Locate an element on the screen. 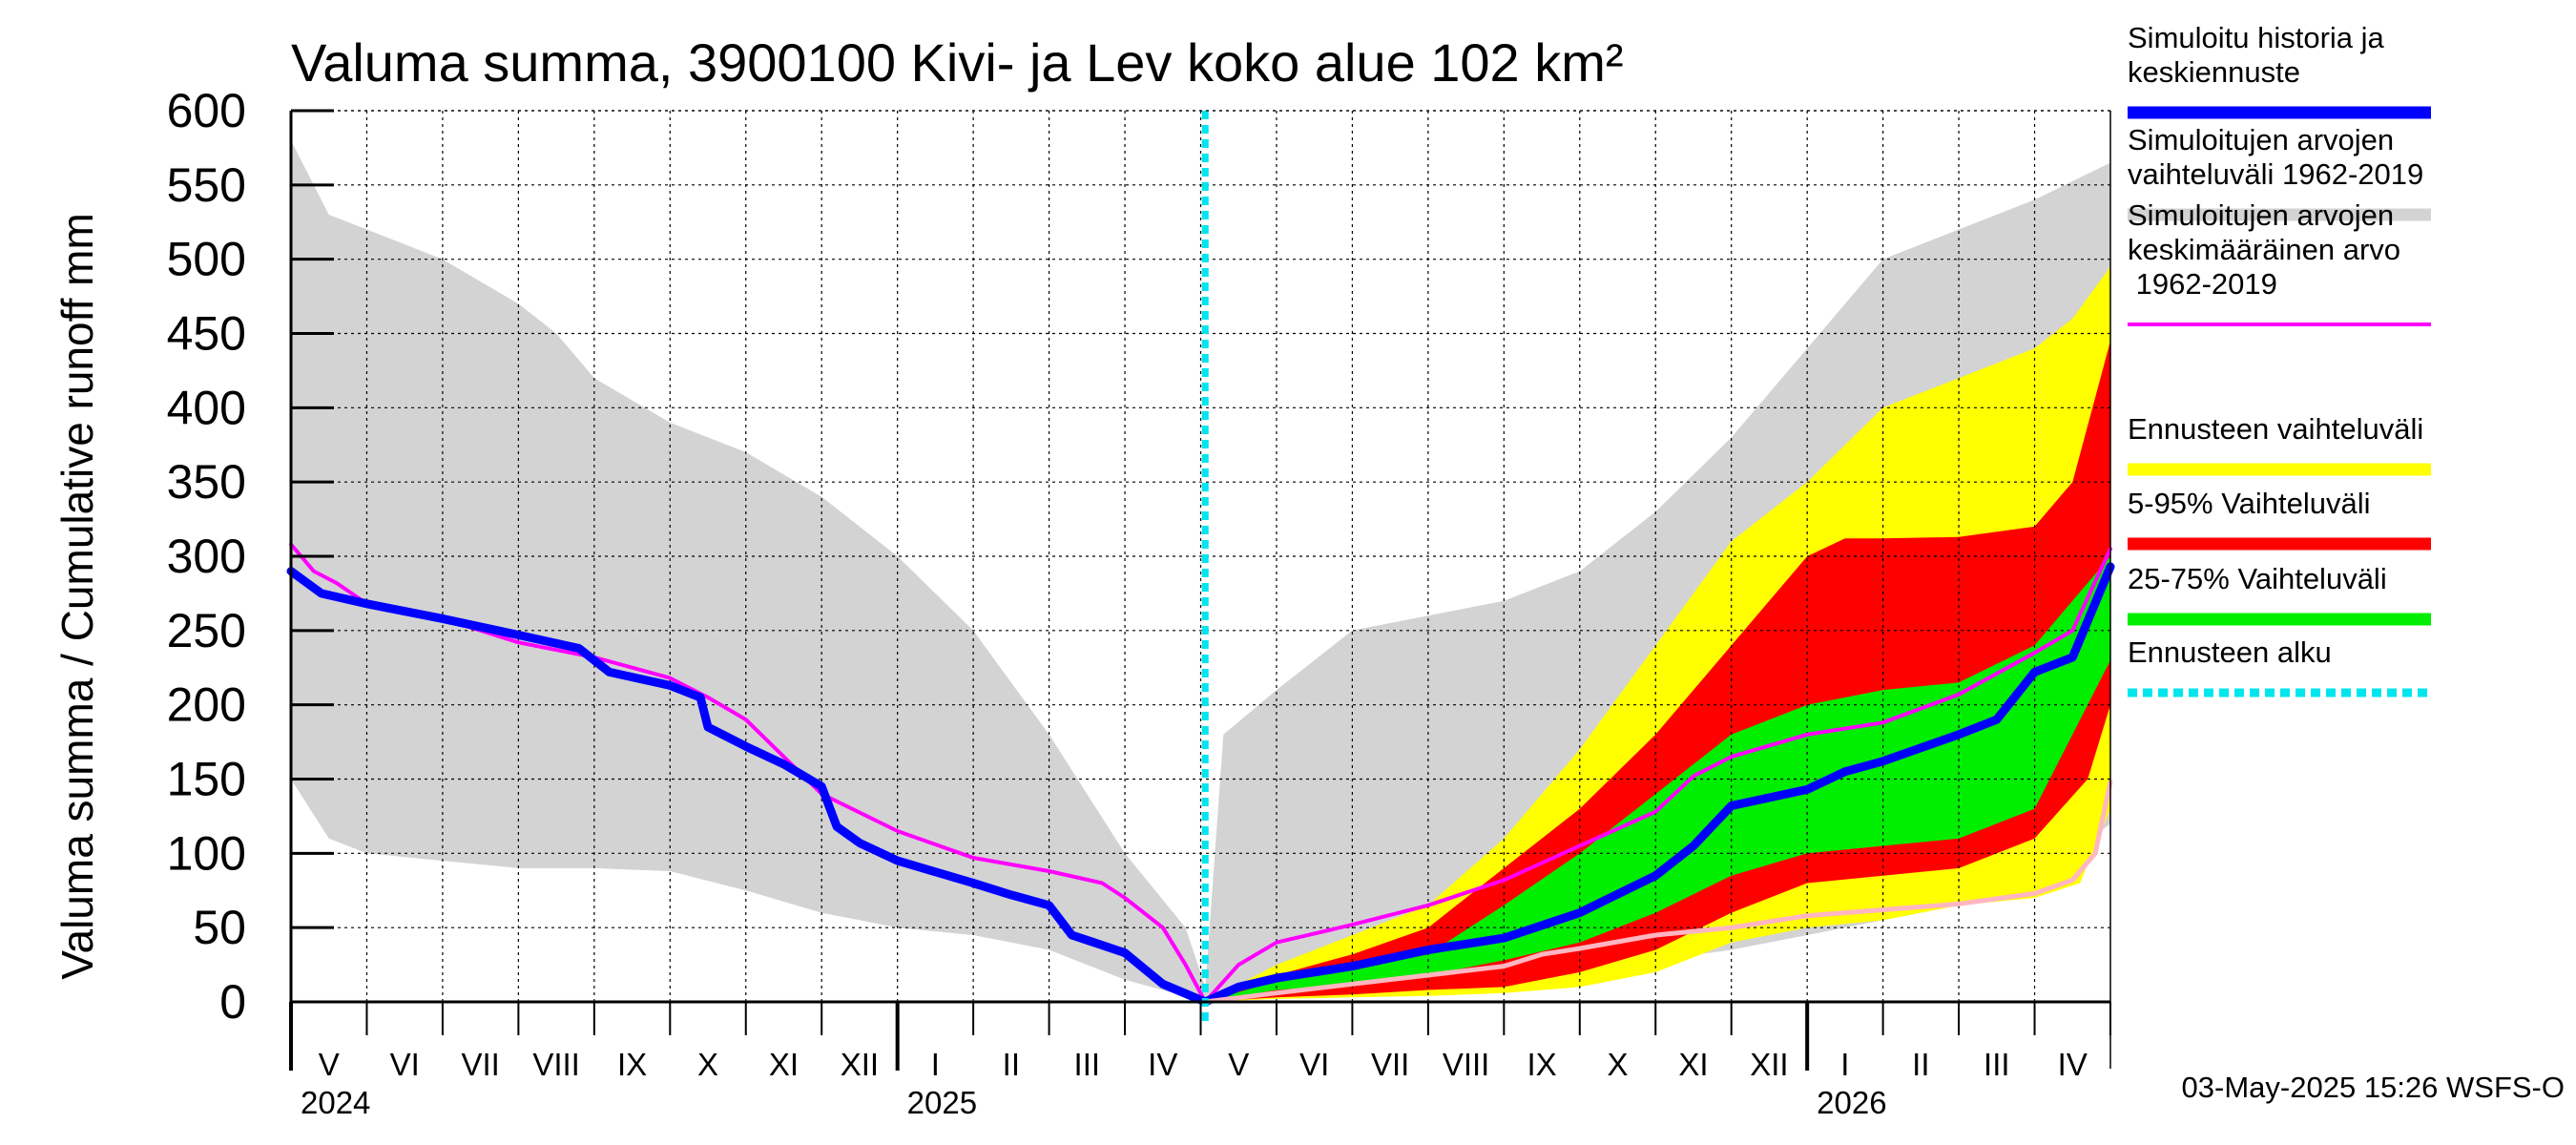  legend-label-line: 25-75% Vaihteluväli is located at coordinates (2257, 578).